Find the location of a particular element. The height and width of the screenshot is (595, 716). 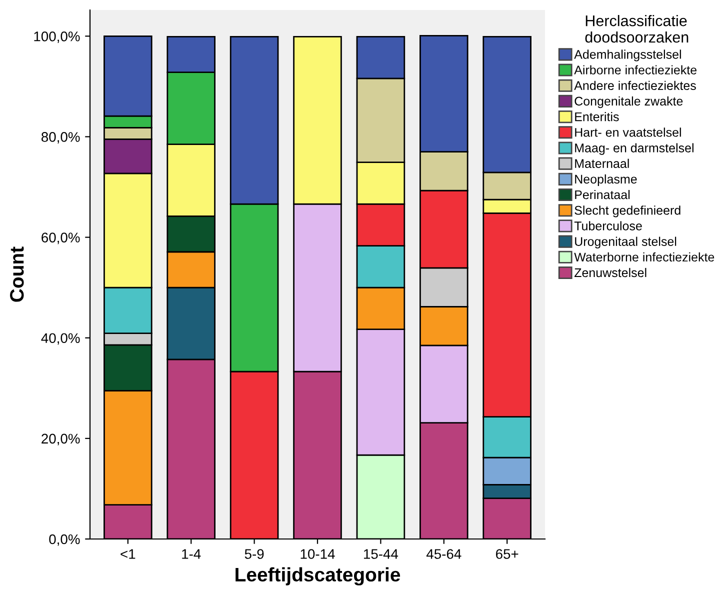

y-tick-label: 100,0% is located at coordinates (57, 37).